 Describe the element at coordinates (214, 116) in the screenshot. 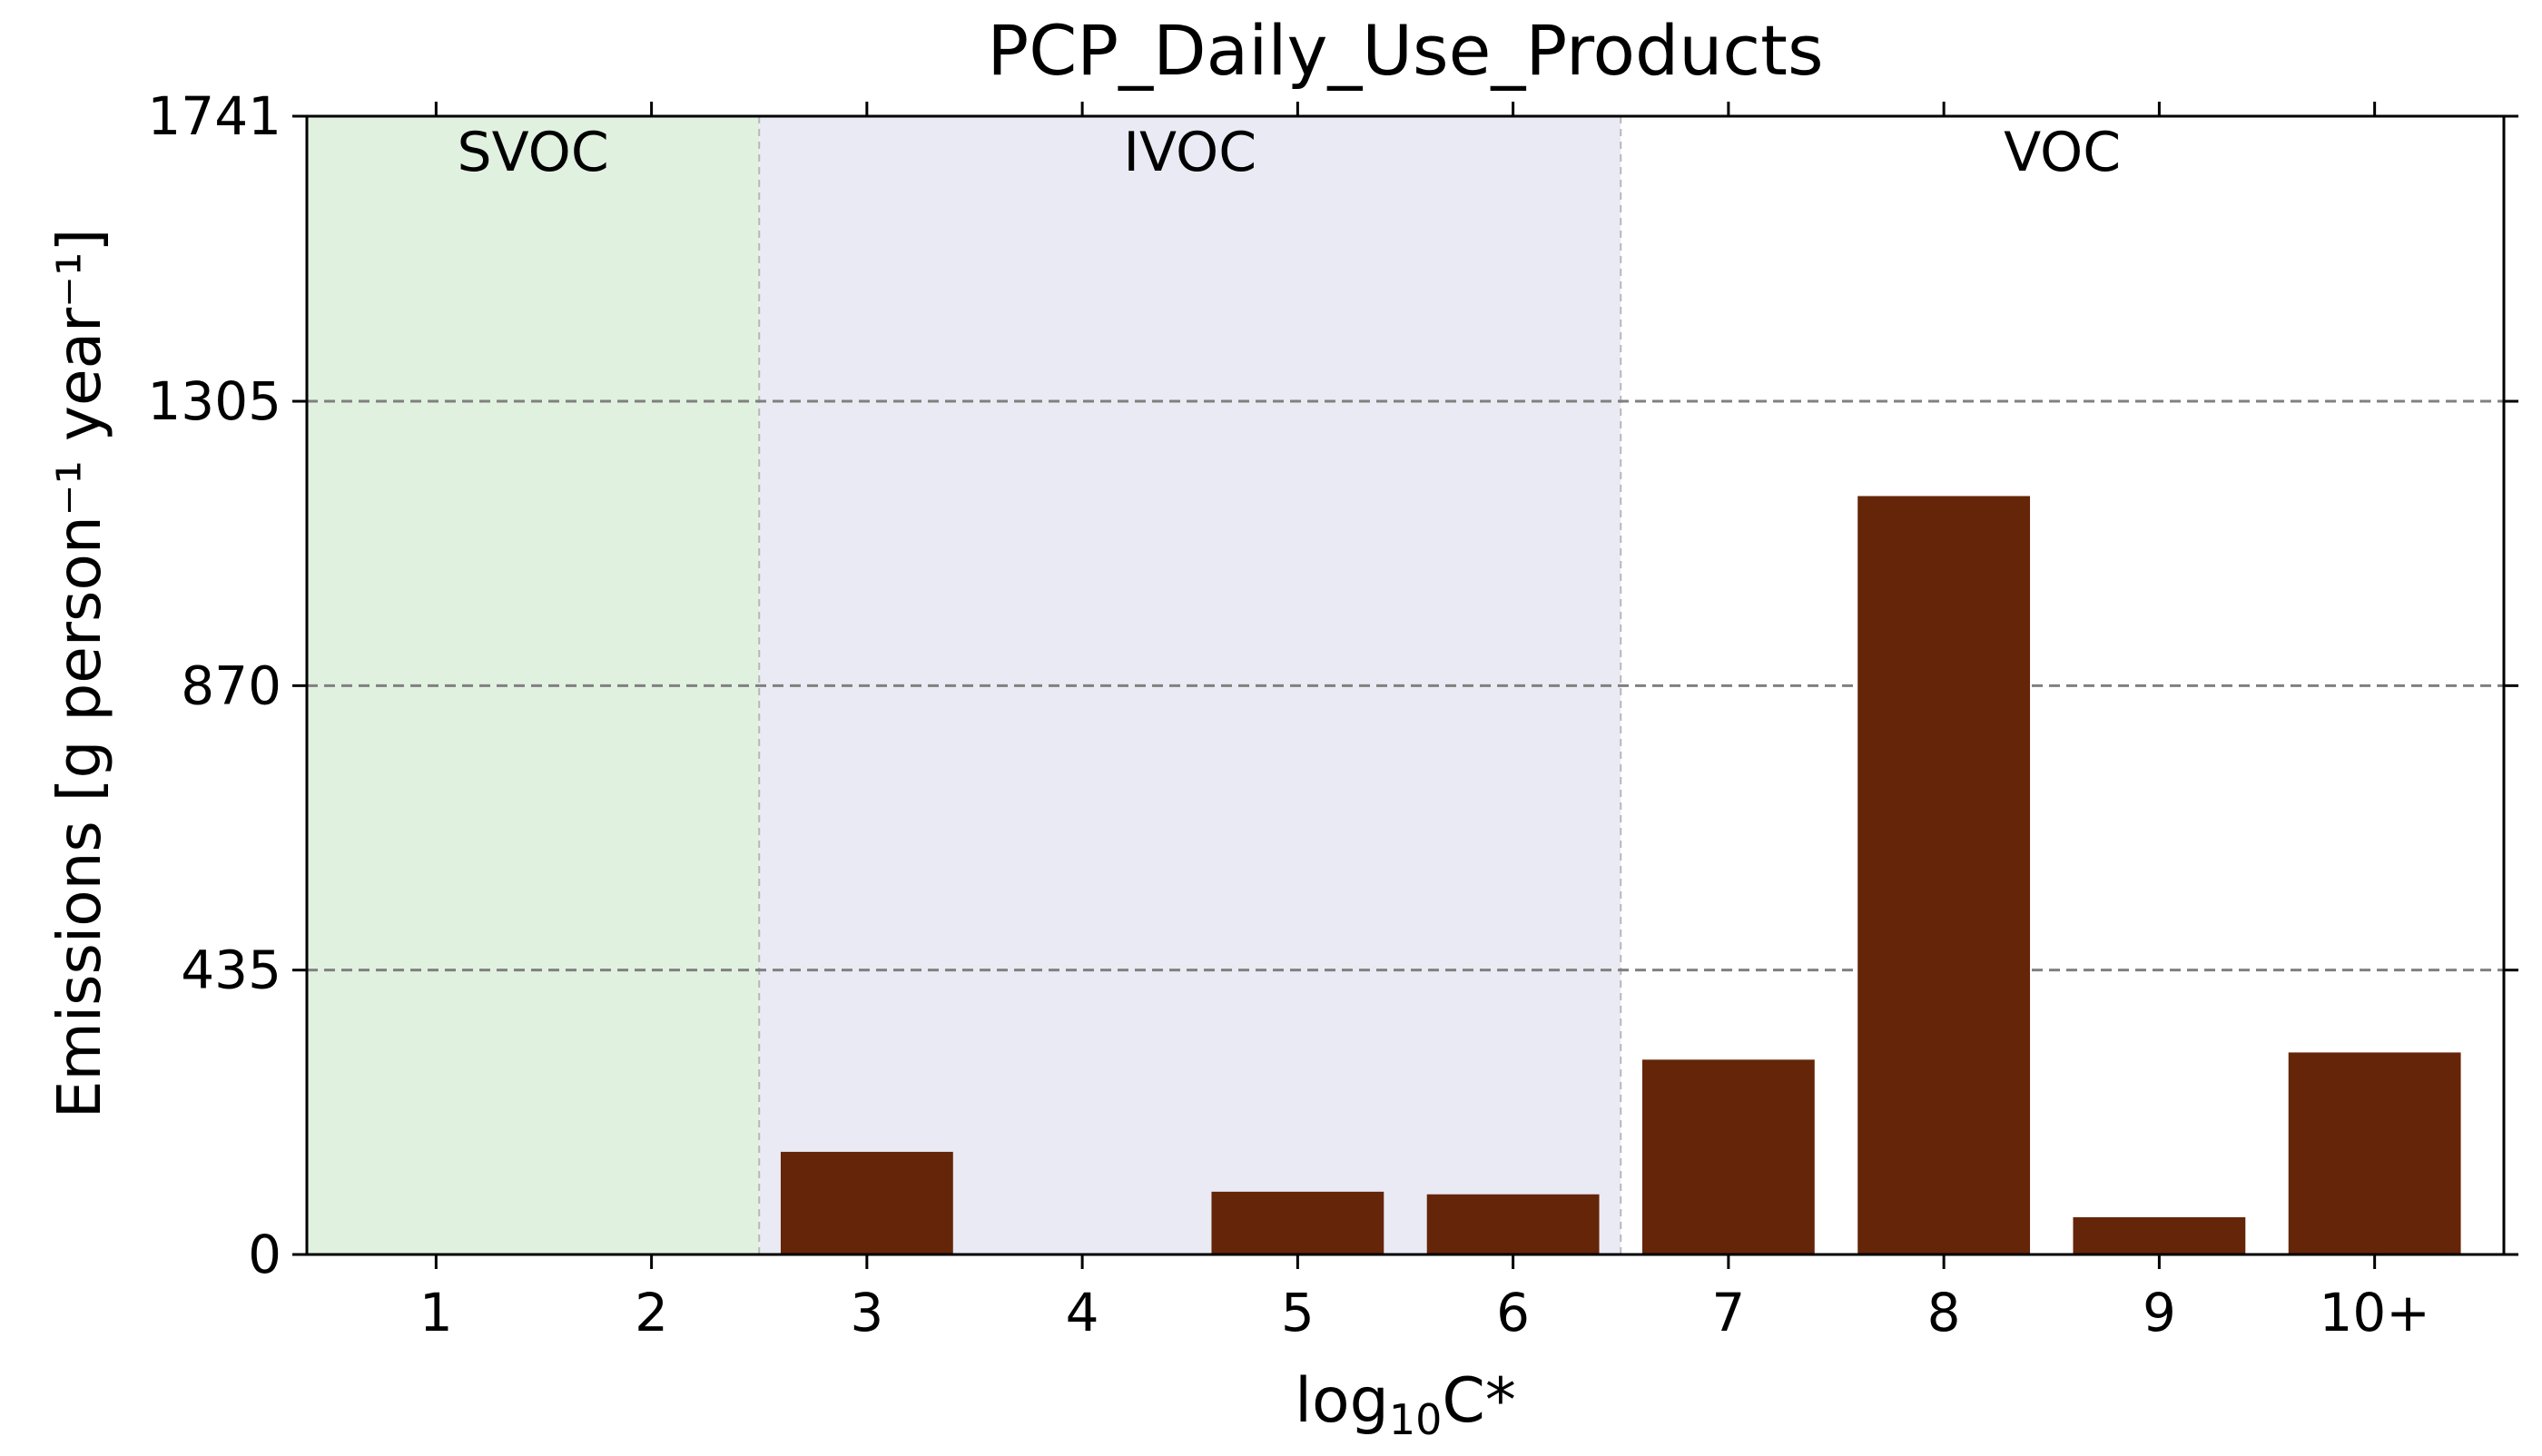

I see `y-tick-label: 1741` at that location.